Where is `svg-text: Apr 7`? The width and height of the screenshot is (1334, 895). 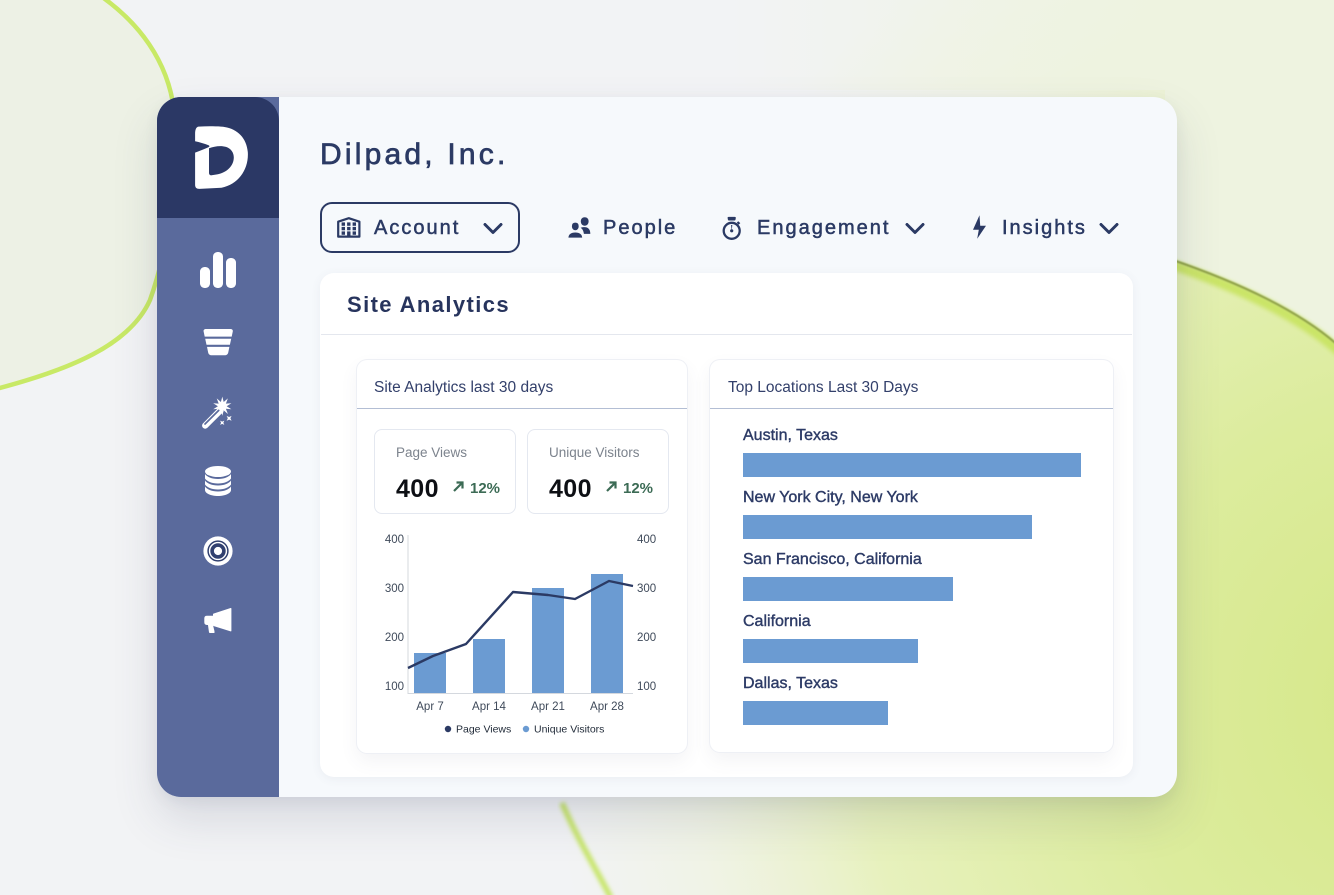 svg-text: Apr 7 is located at coordinates (430, 707).